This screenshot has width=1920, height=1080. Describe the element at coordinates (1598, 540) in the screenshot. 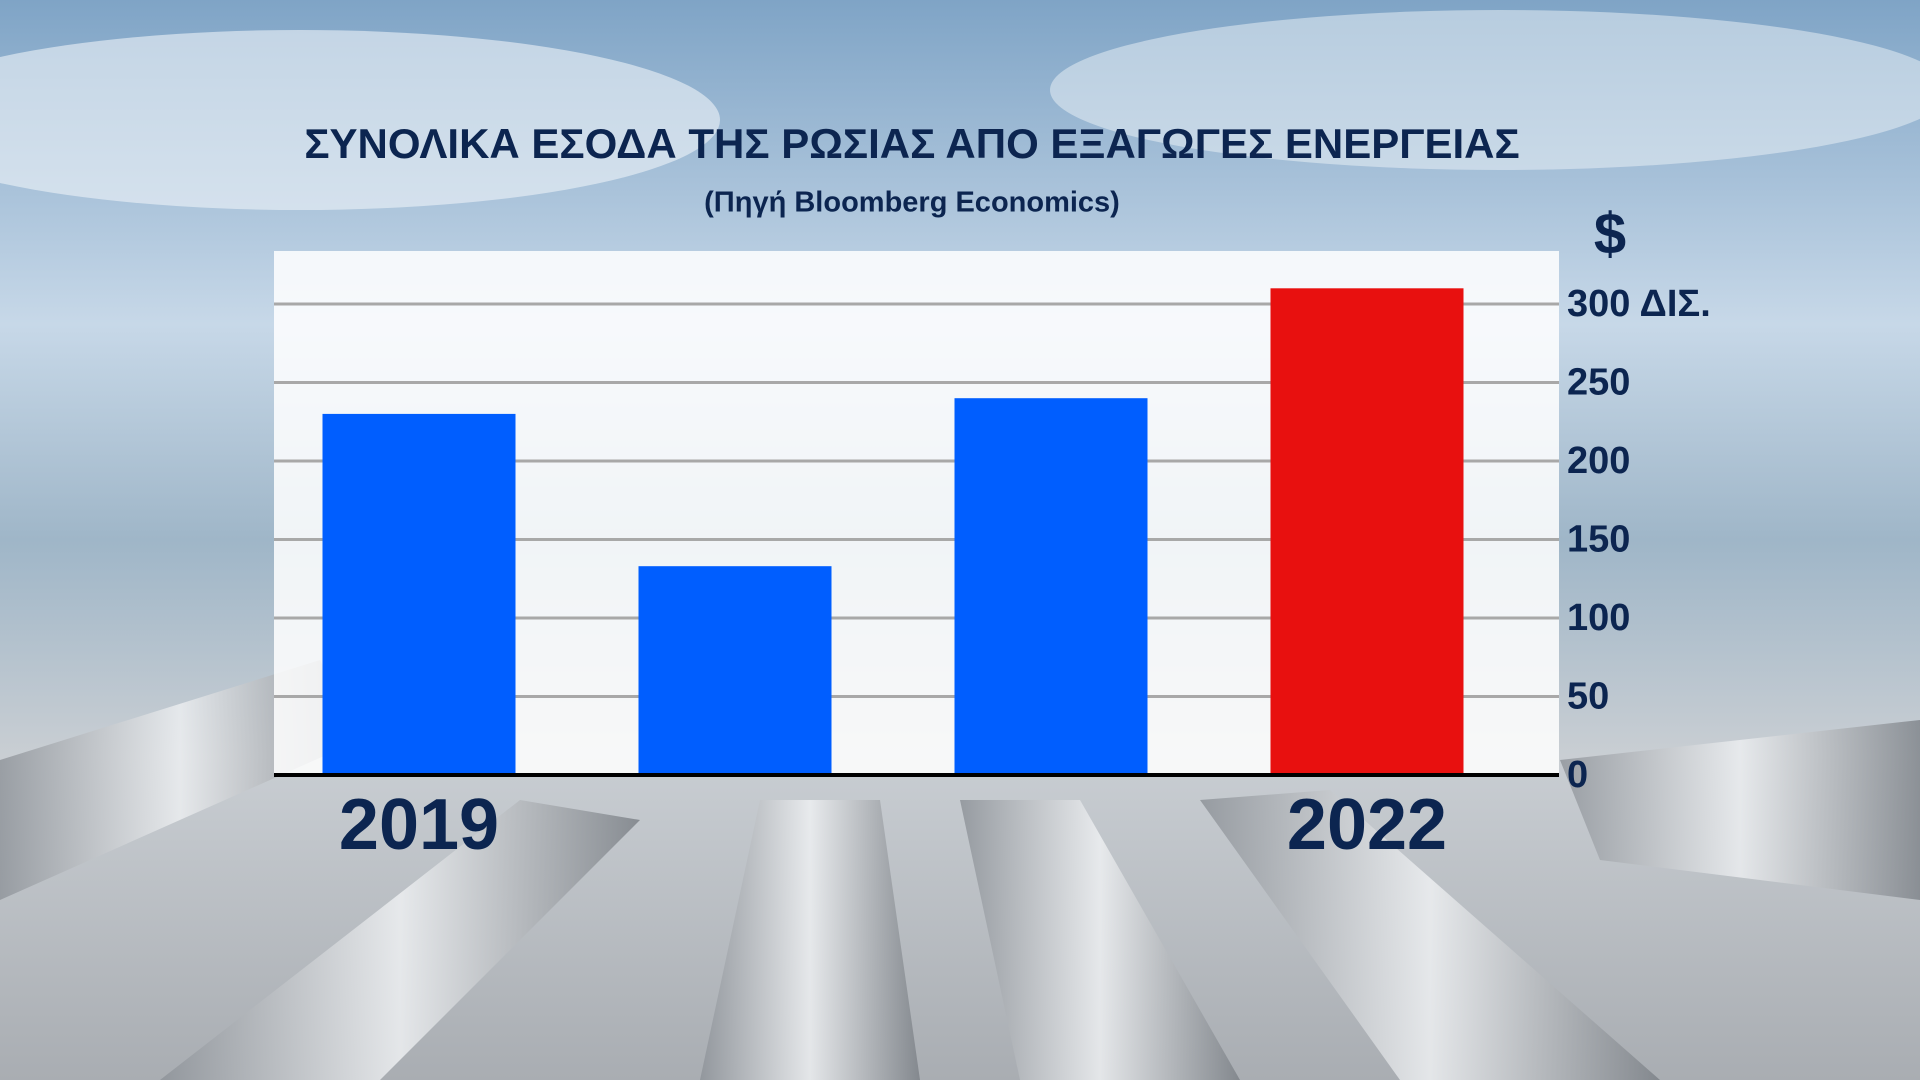

I see `y-tick-label: 150` at that location.